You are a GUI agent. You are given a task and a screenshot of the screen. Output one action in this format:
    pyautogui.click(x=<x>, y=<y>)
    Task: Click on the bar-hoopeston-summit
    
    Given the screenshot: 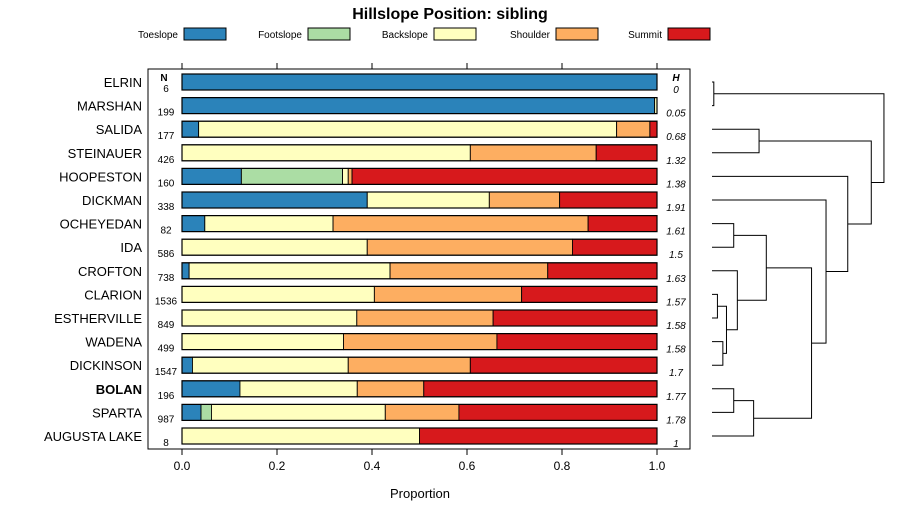 What is the action you would take?
    pyautogui.click(x=504, y=176)
    